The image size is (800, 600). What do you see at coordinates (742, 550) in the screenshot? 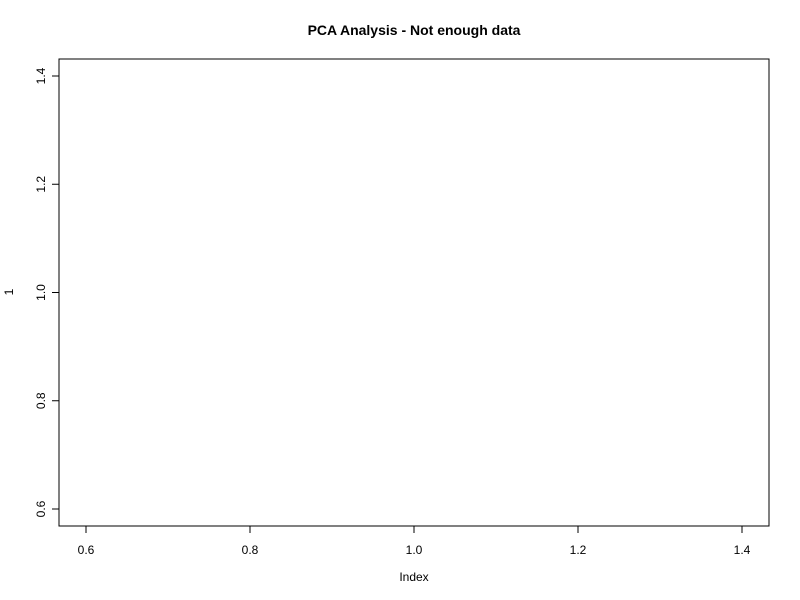
I see `x-tick-label: 1.4` at bounding box center [742, 550].